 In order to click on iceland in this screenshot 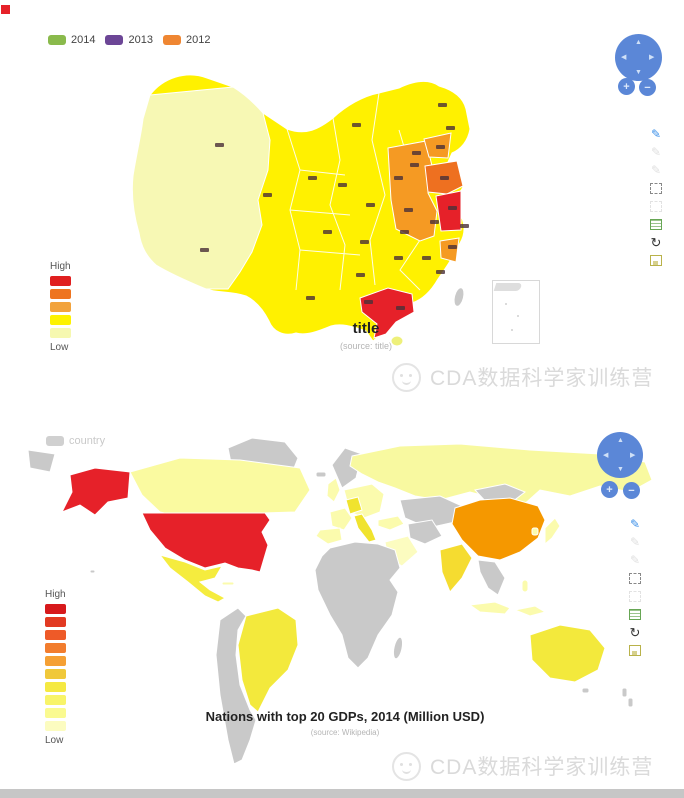, I will do `click(321, 474)`.